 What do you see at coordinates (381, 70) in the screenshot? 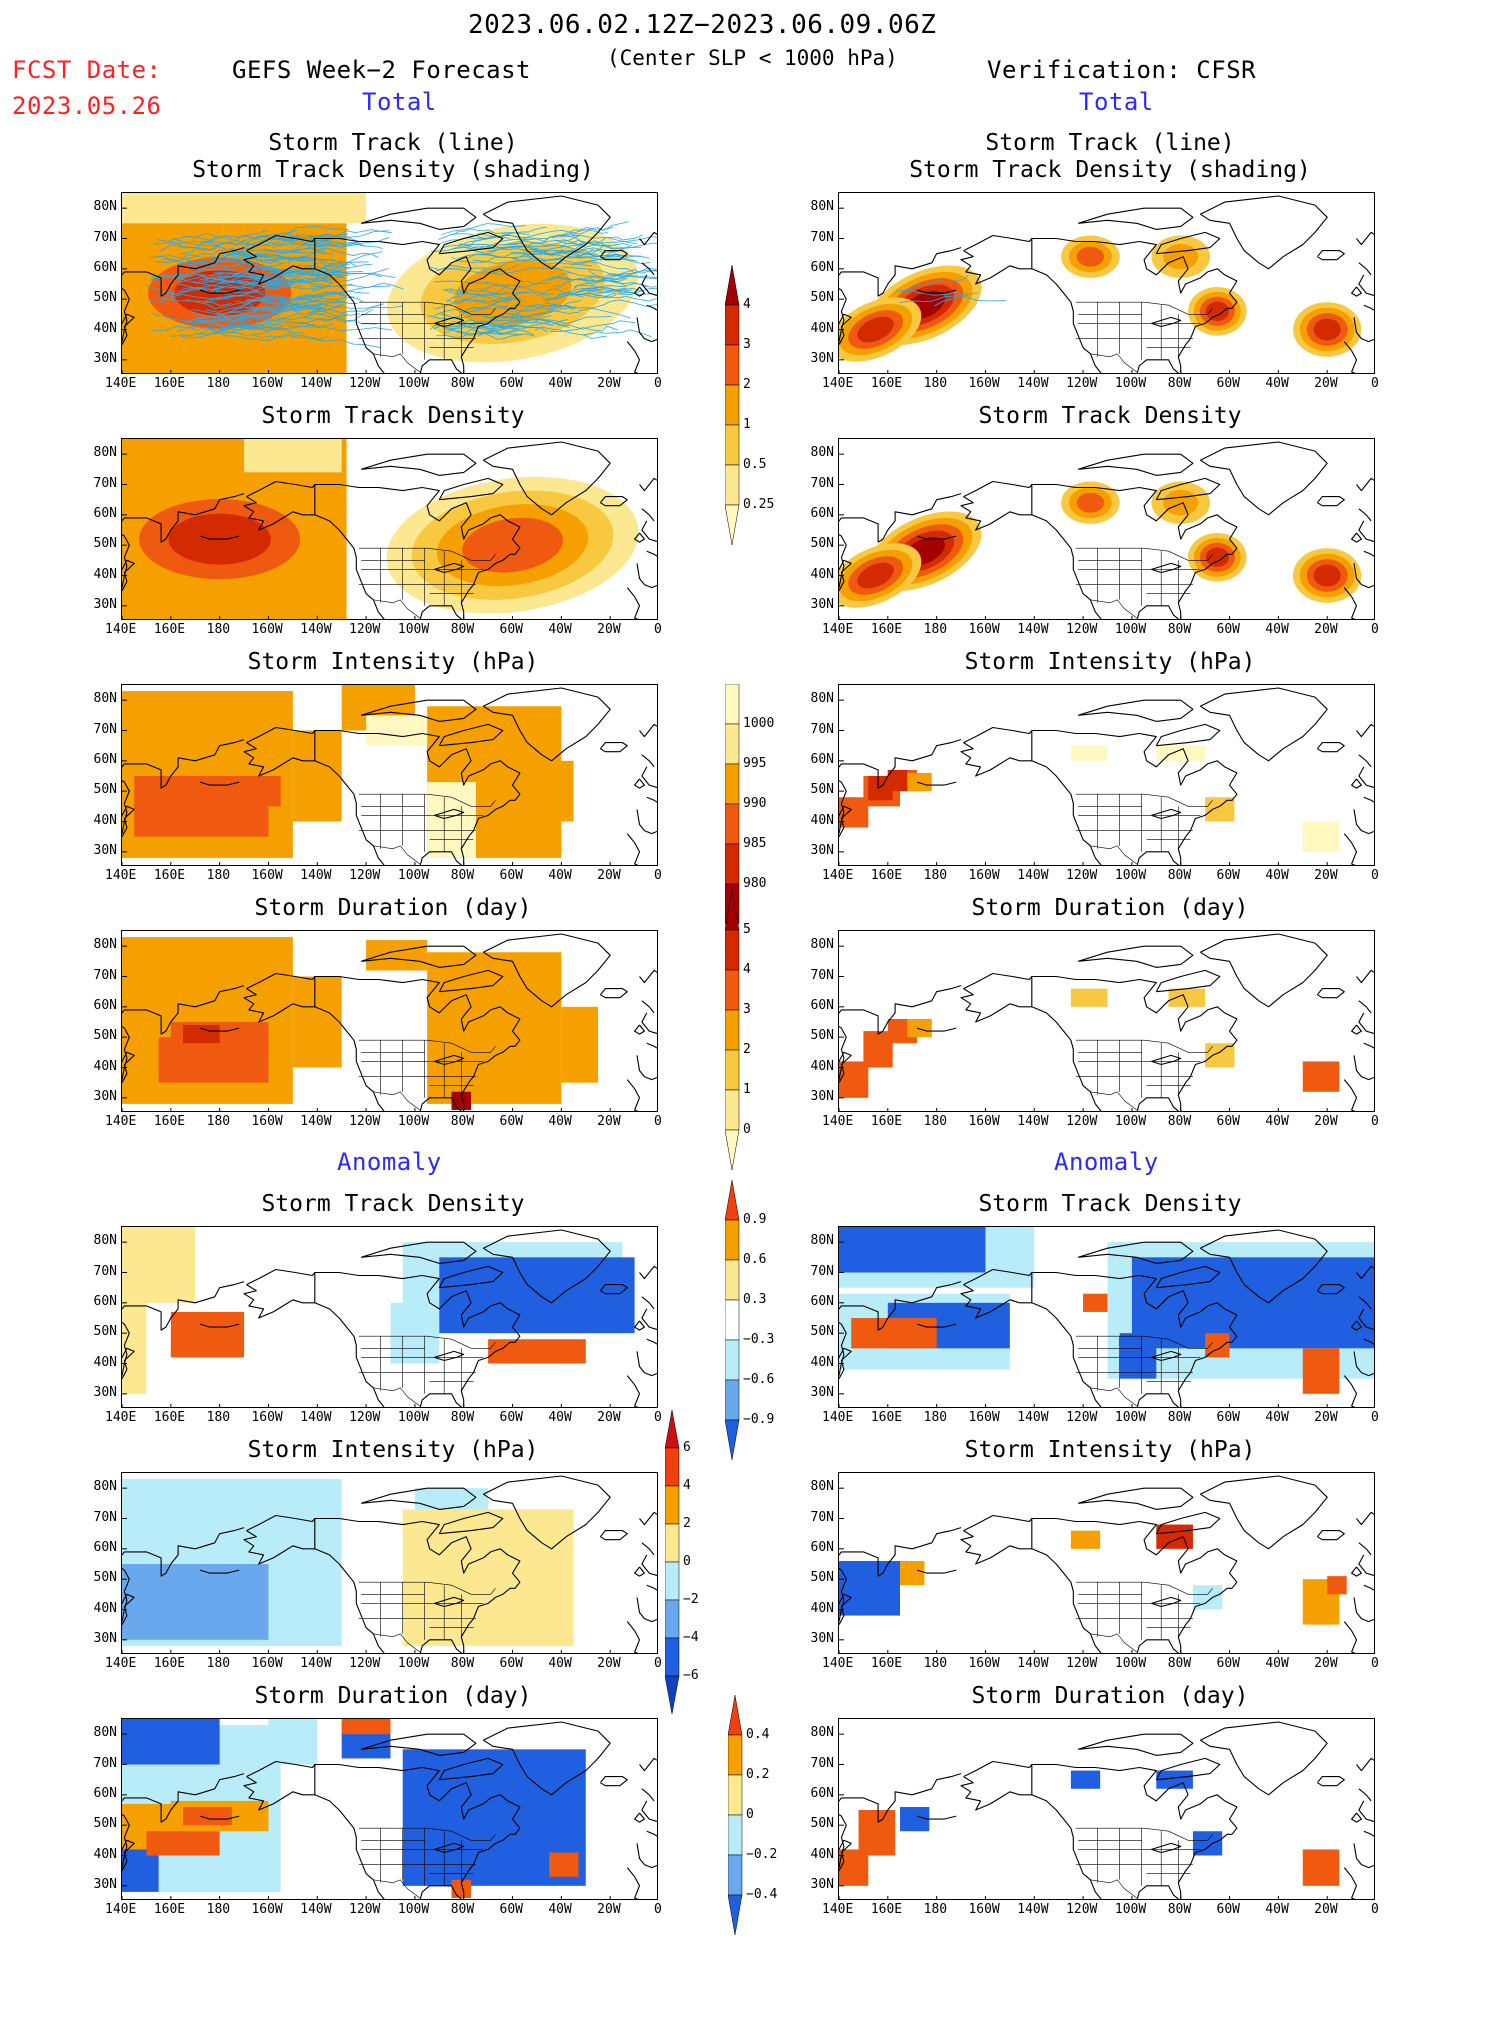
I see `left-column-title: GEFS Week−2 Forecast` at bounding box center [381, 70].